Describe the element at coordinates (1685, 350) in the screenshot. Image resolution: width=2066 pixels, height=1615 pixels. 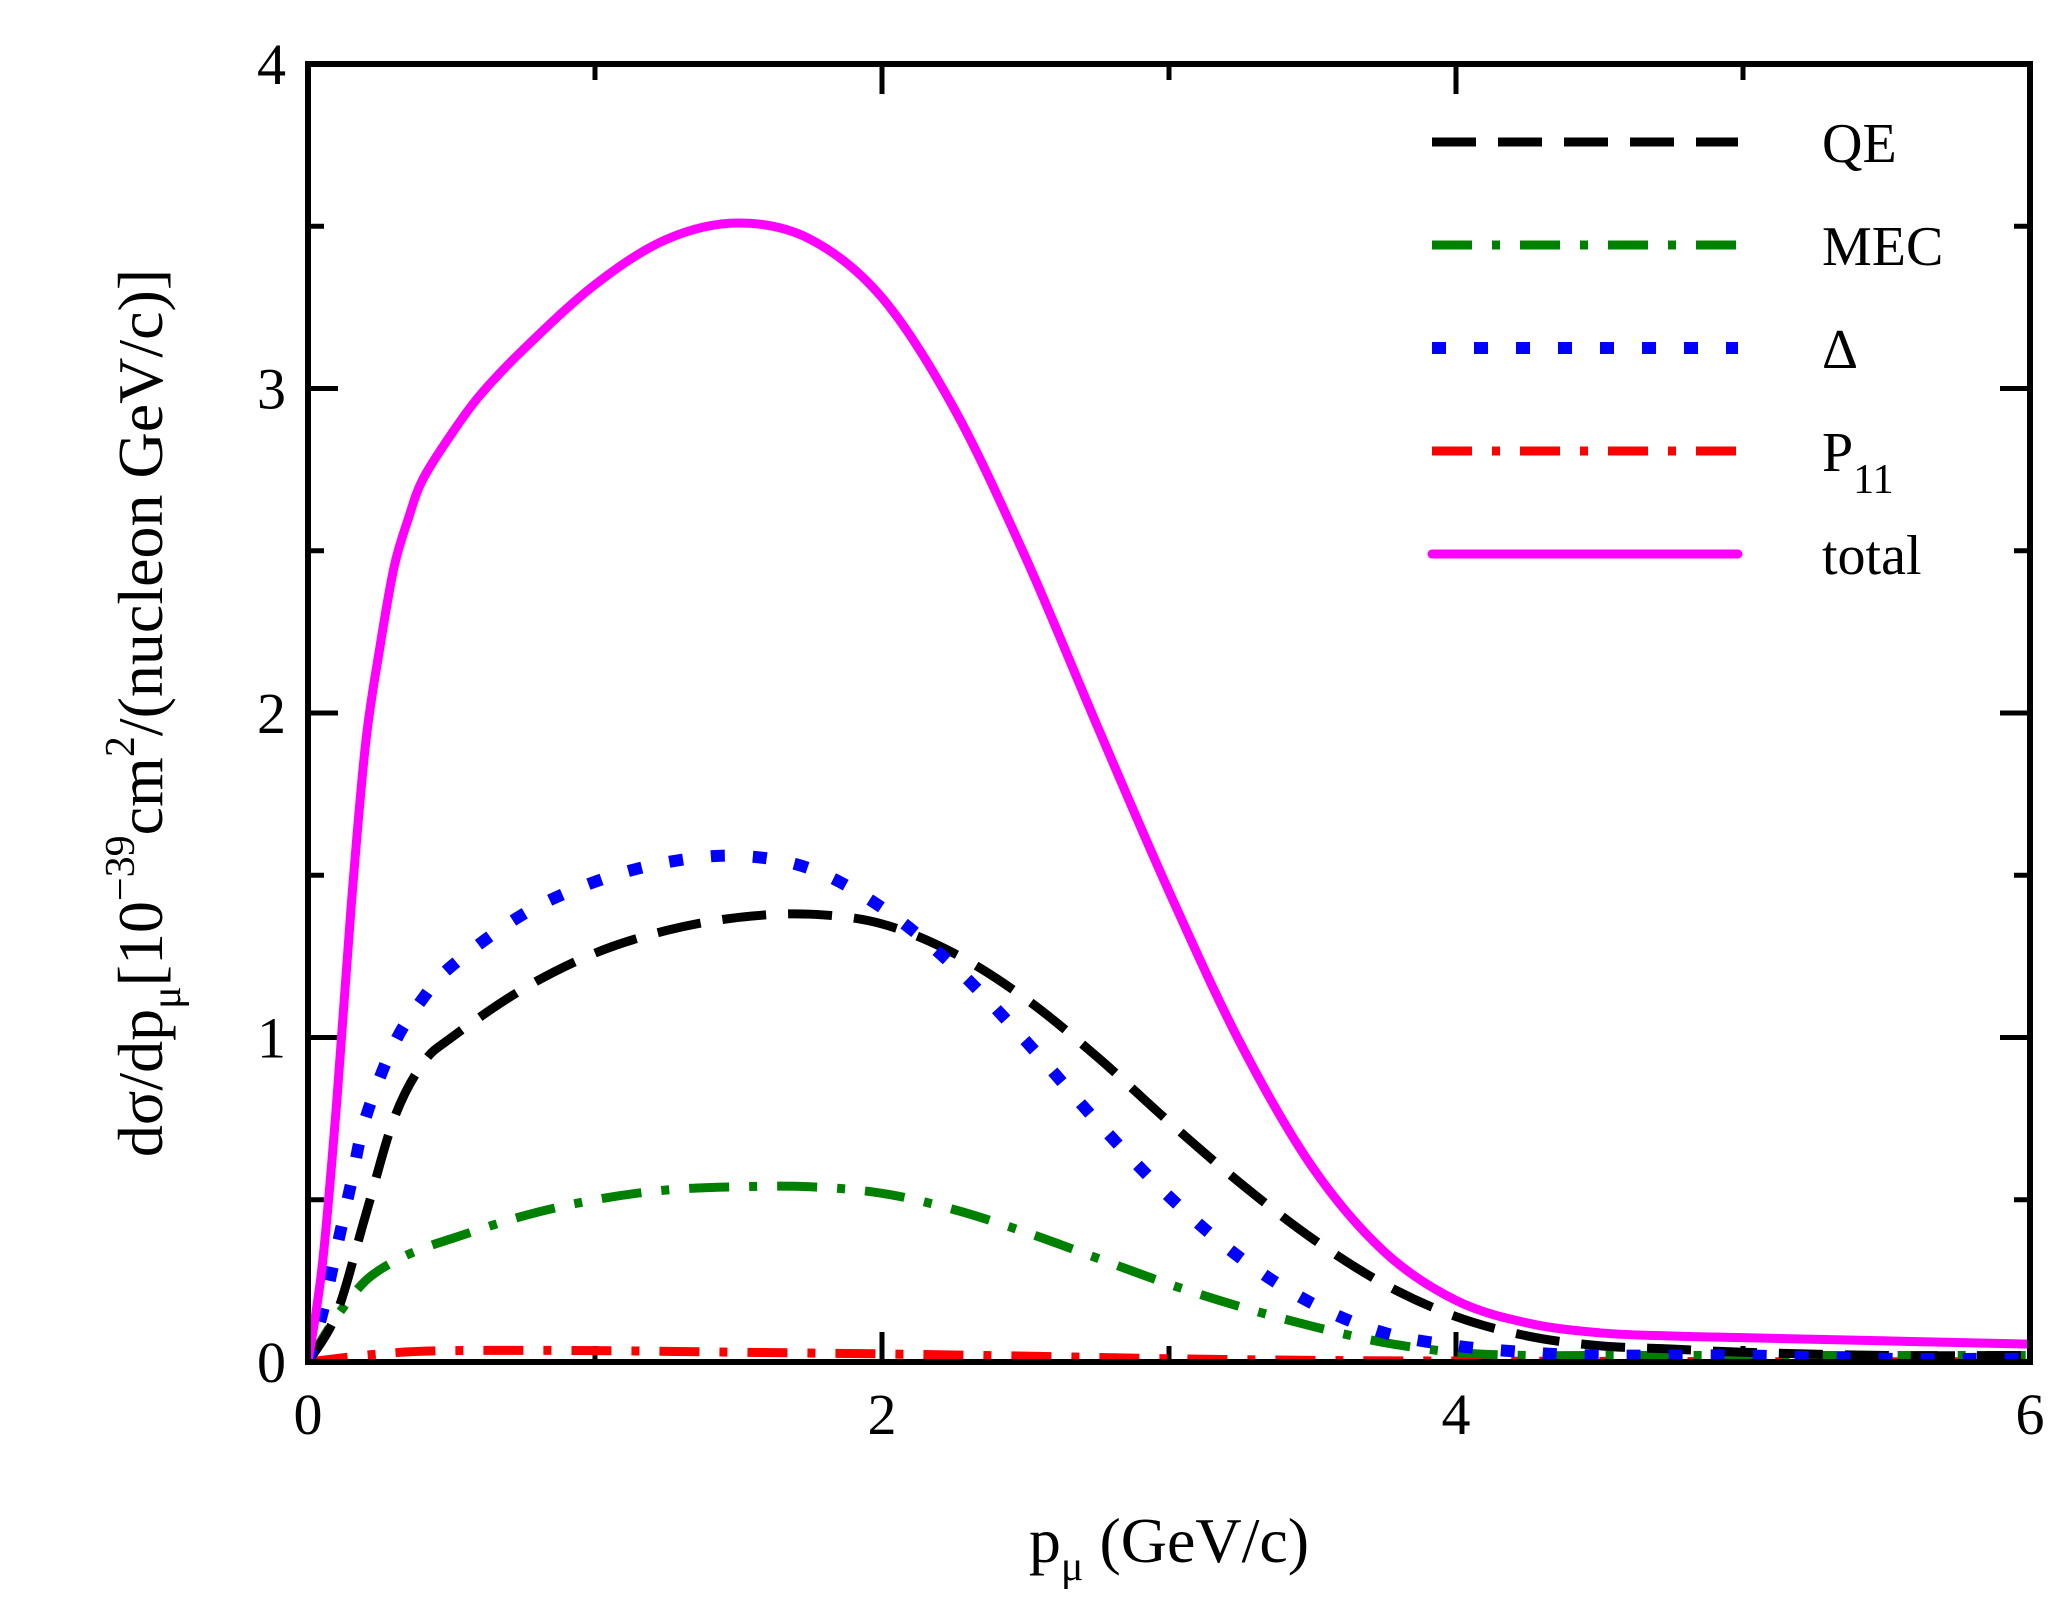
I see `legend: QE MEC Δ P11 total` at that location.